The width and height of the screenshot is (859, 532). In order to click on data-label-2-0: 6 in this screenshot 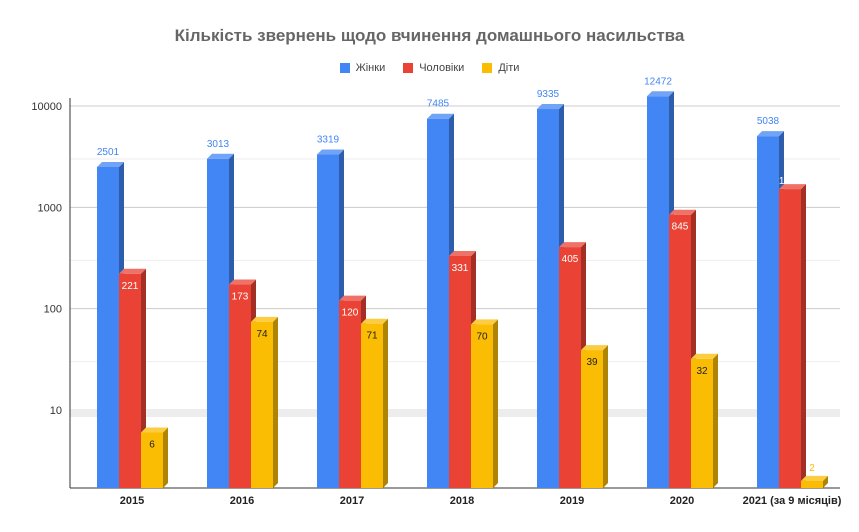, I will do `click(152, 444)`.